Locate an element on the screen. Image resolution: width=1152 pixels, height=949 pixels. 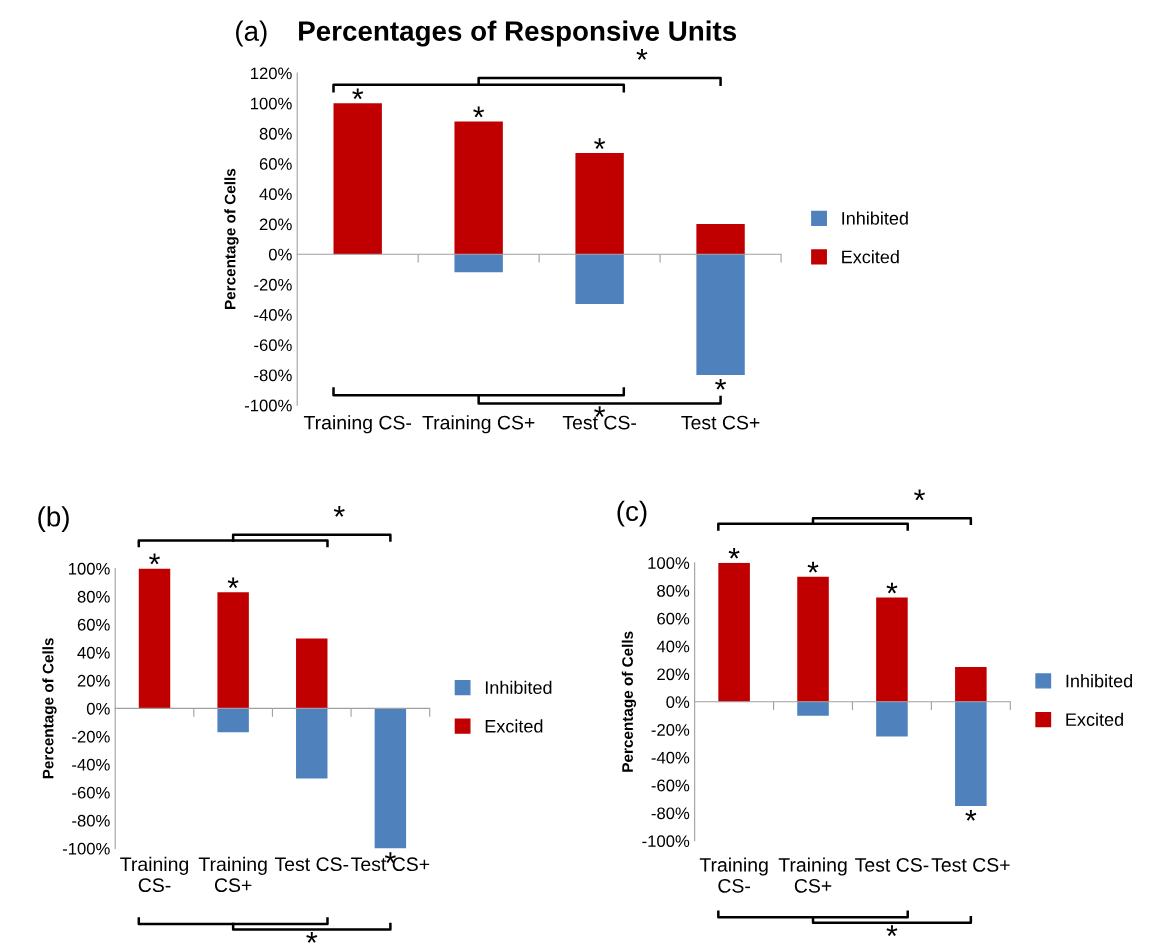
chart-title: (c) is located at coordinates (632, 513).